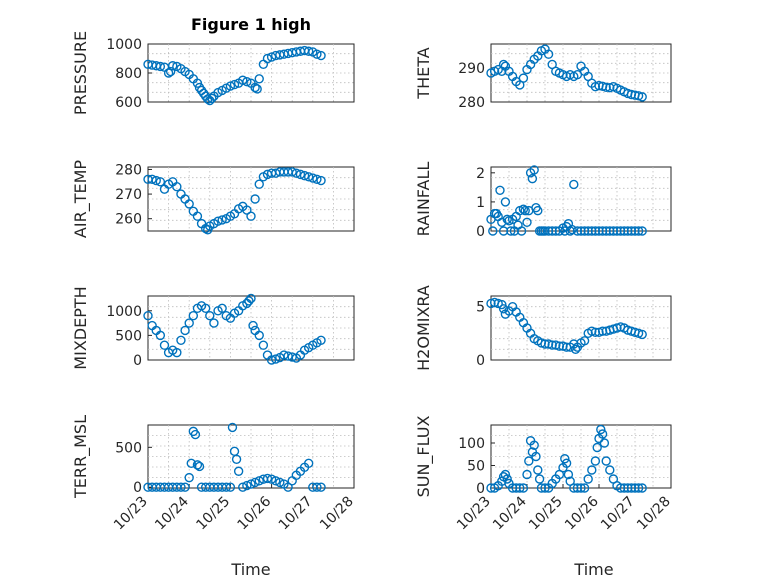 The width and height of the screenshot is (778, 583). I want to click on y-tick-label: 1, so click(480, 203).